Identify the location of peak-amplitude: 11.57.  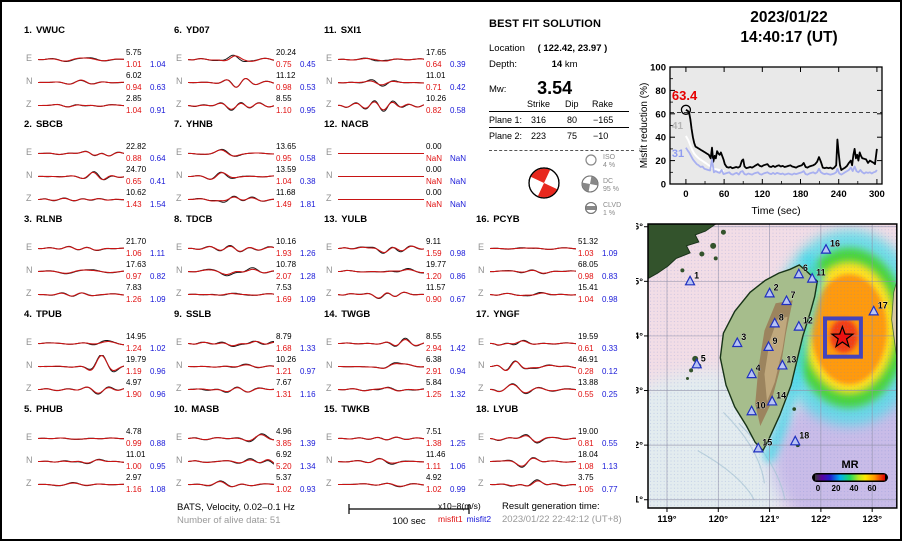
(436, 287).